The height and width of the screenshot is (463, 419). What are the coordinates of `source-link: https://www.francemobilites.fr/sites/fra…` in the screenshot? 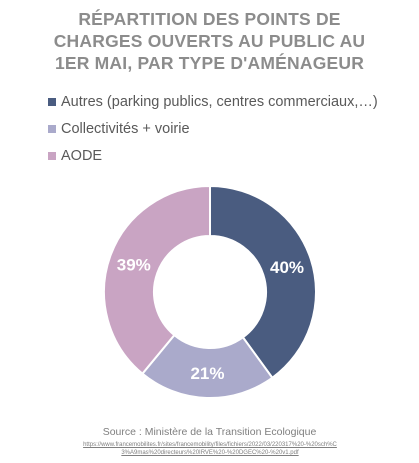 It's located at (210, 449).